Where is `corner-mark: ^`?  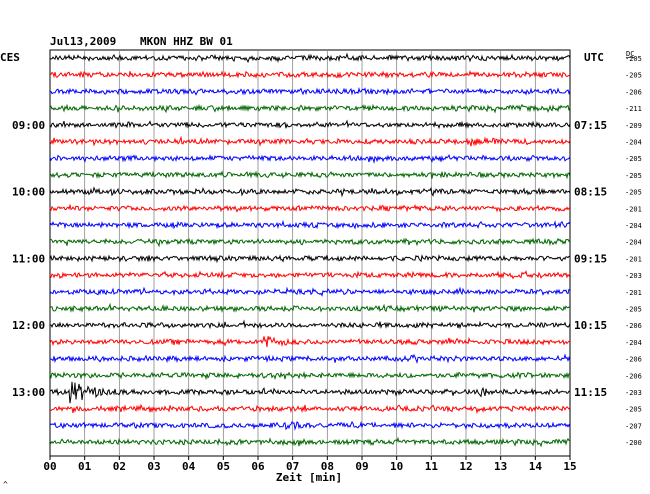
corner-mark: ^ is located at coordinates (5, 484).